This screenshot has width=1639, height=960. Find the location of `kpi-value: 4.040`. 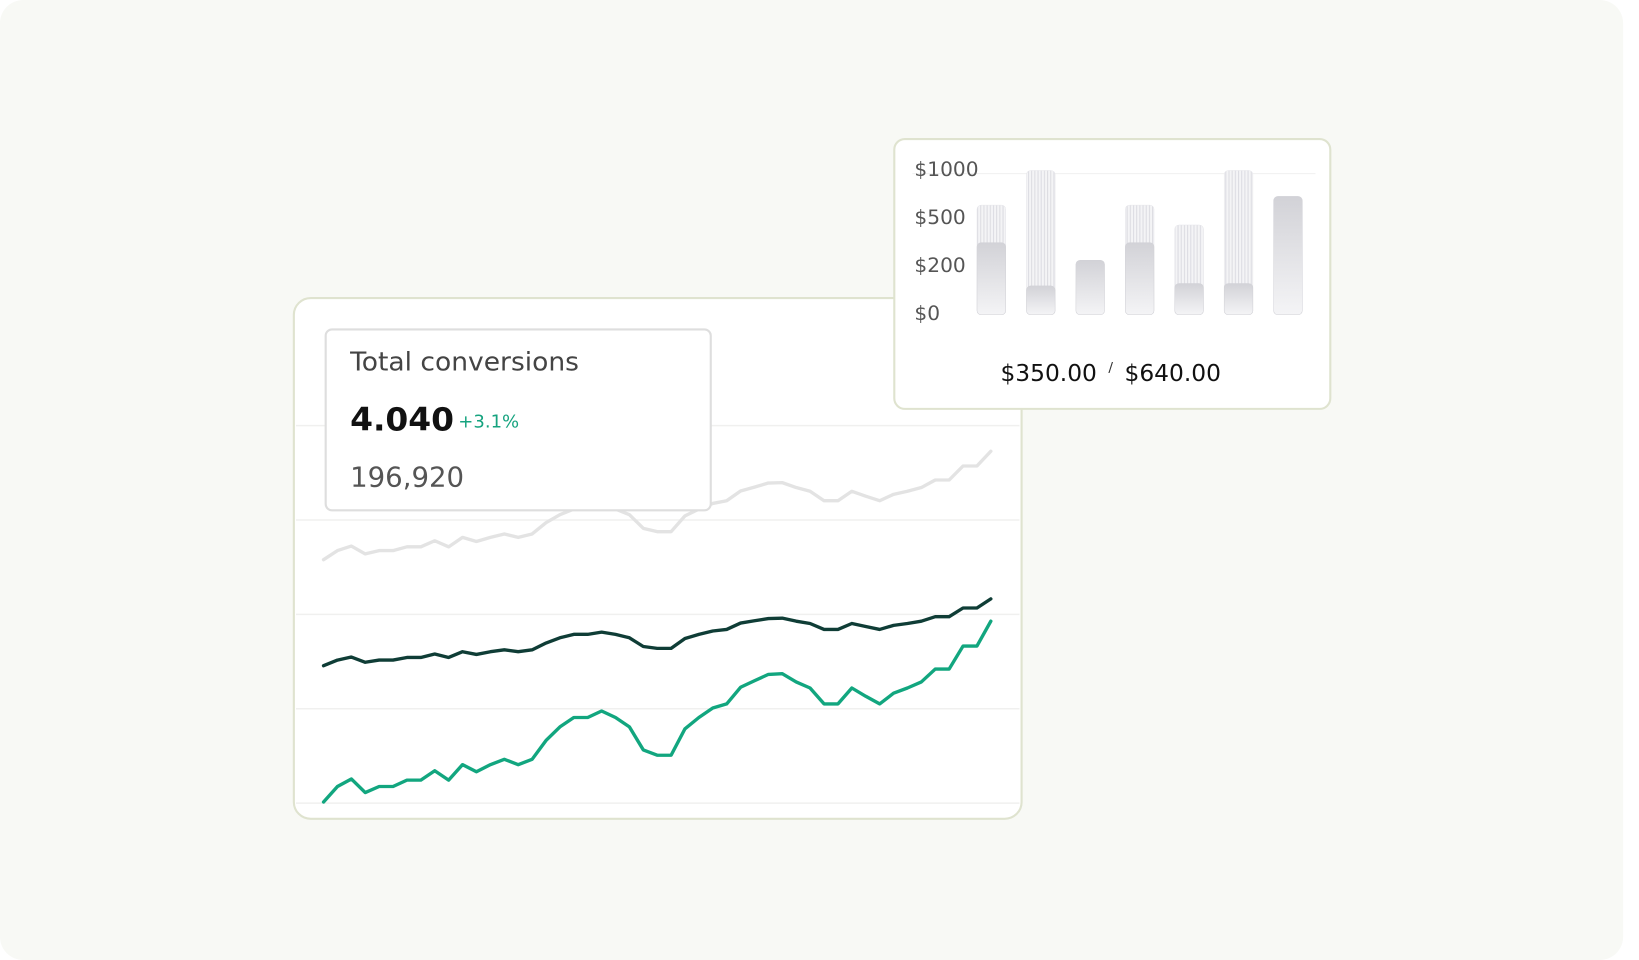

kpi-value: 4.040 is located at coordinates (402, 420).